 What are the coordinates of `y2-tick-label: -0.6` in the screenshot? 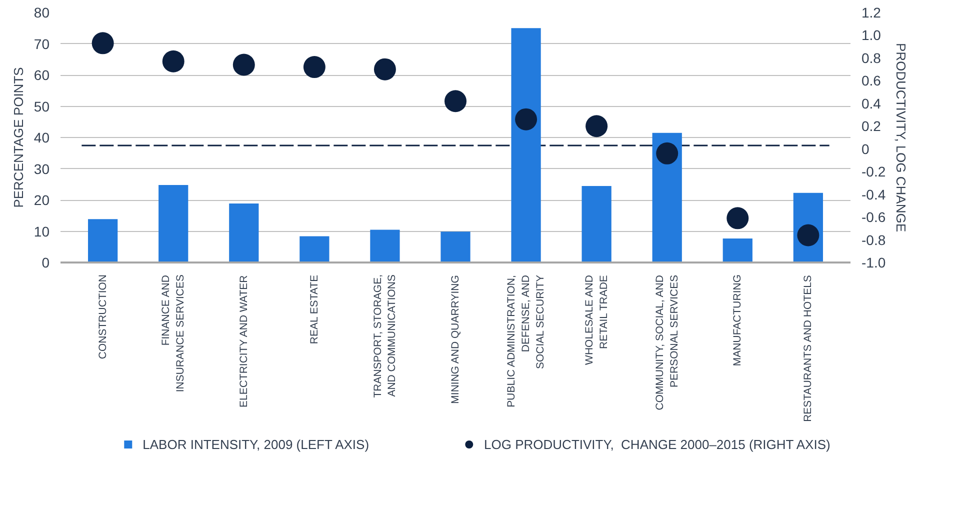 It's located at (874, 217).